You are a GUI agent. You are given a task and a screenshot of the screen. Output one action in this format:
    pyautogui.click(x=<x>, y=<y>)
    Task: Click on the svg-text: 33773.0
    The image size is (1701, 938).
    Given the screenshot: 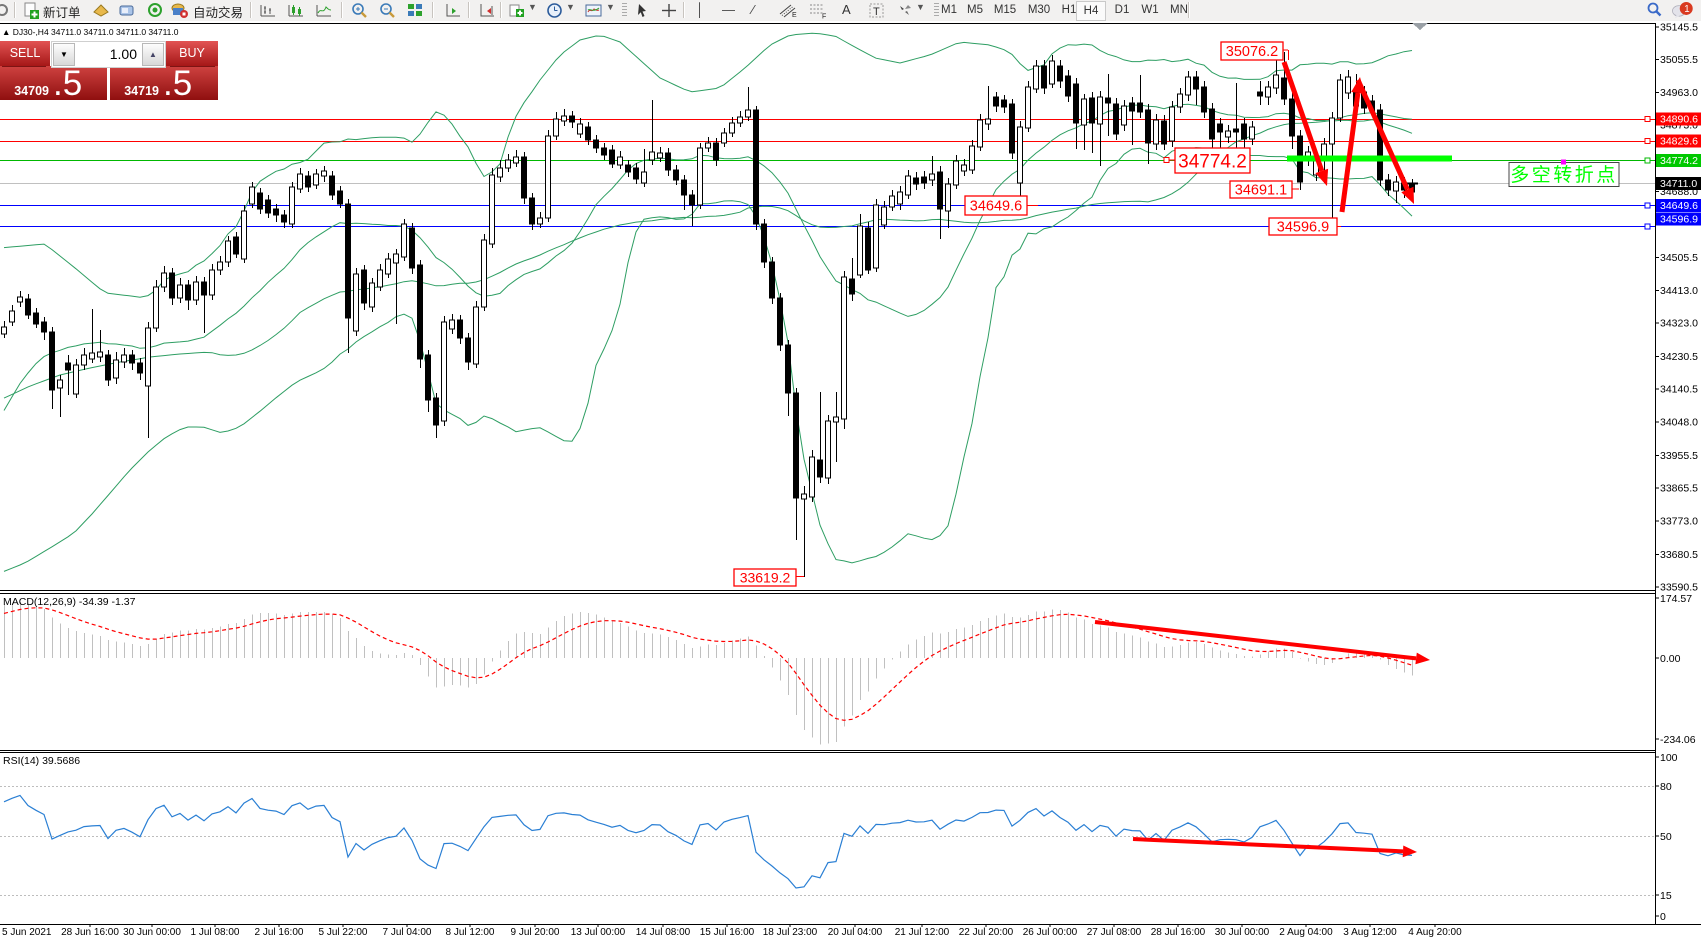 What is the action you would take?
    pyautogui.click(x=1679, y=522)
    